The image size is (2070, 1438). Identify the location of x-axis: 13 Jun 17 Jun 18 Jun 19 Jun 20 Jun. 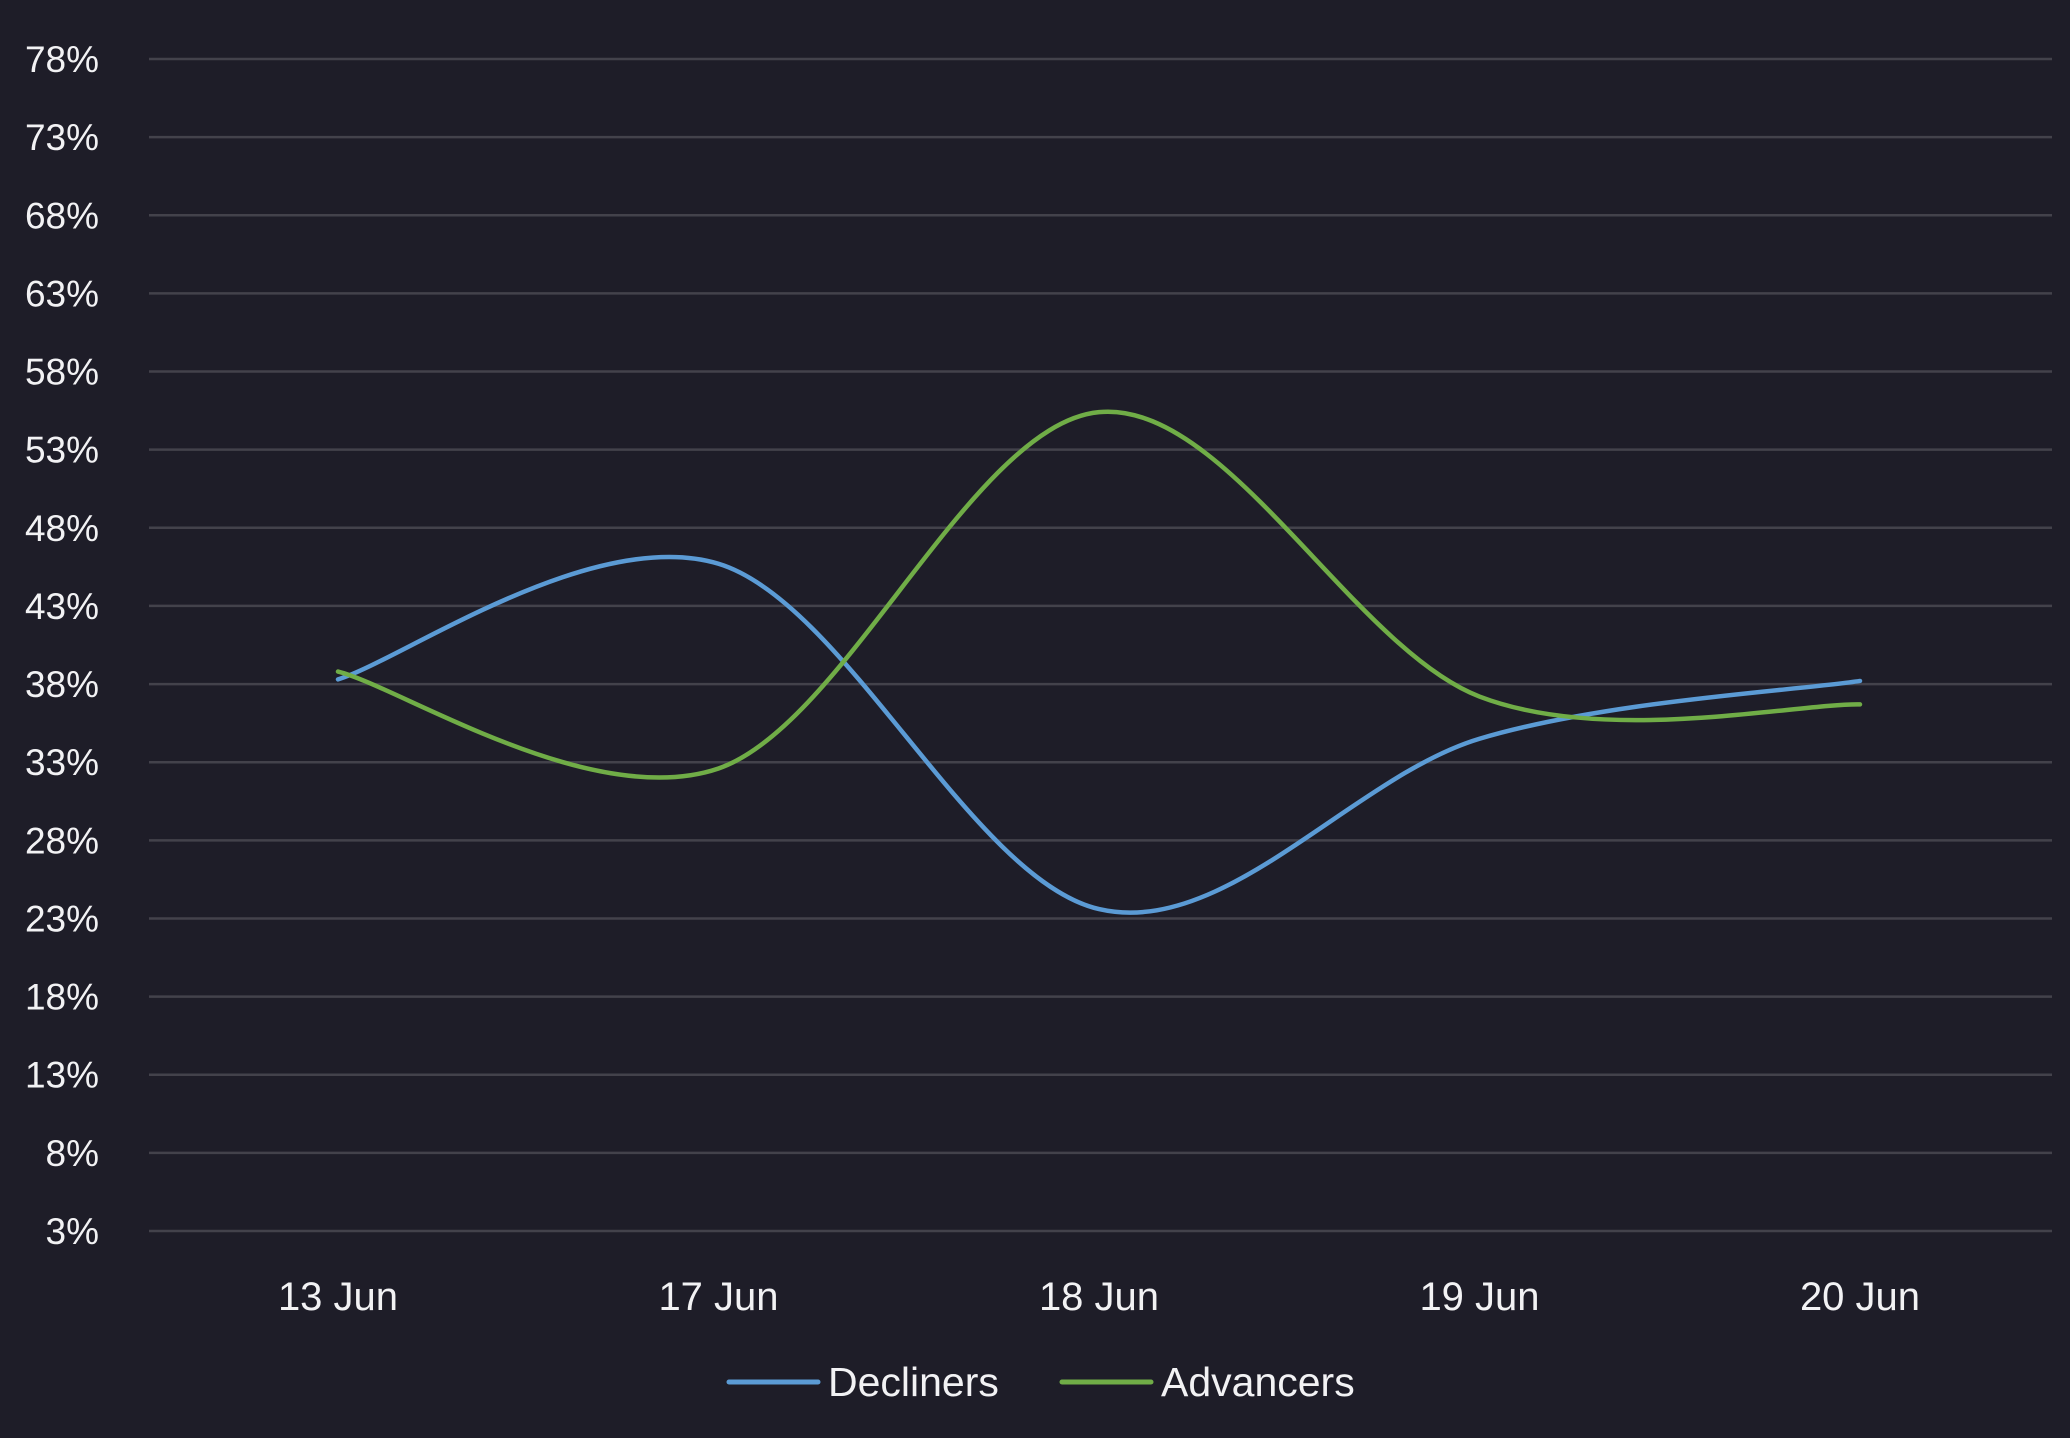
(1099, 1297).